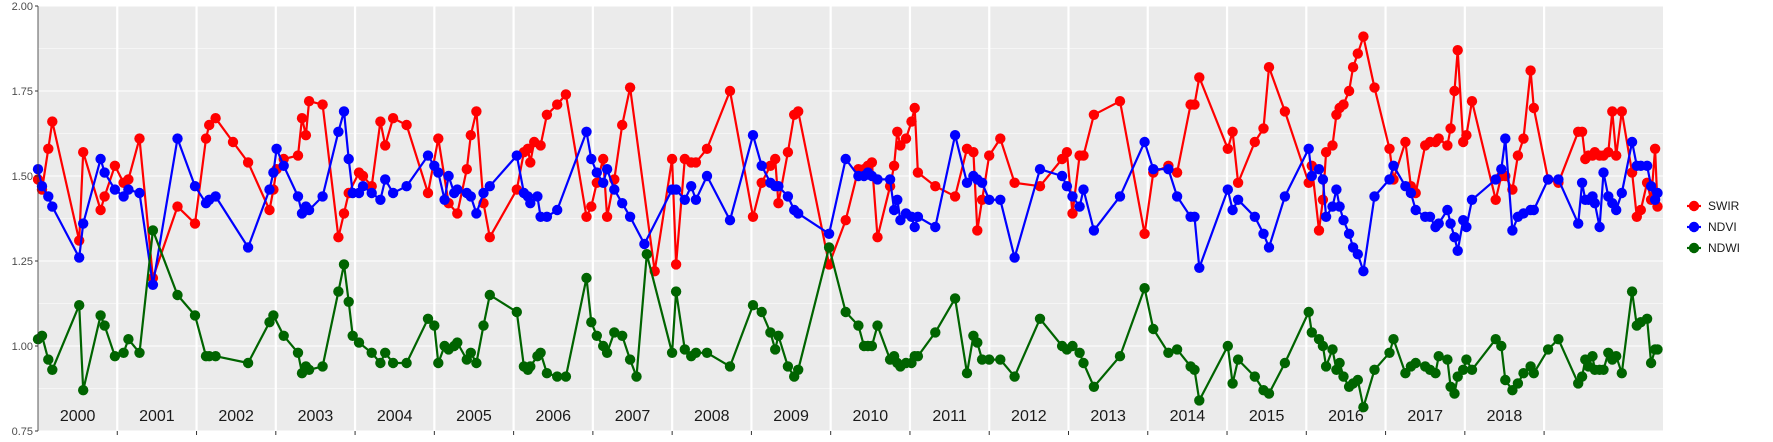 This screenshot has width=1773, height=442. I want to click on y-tick-label: 2.00, so click(22, 7).